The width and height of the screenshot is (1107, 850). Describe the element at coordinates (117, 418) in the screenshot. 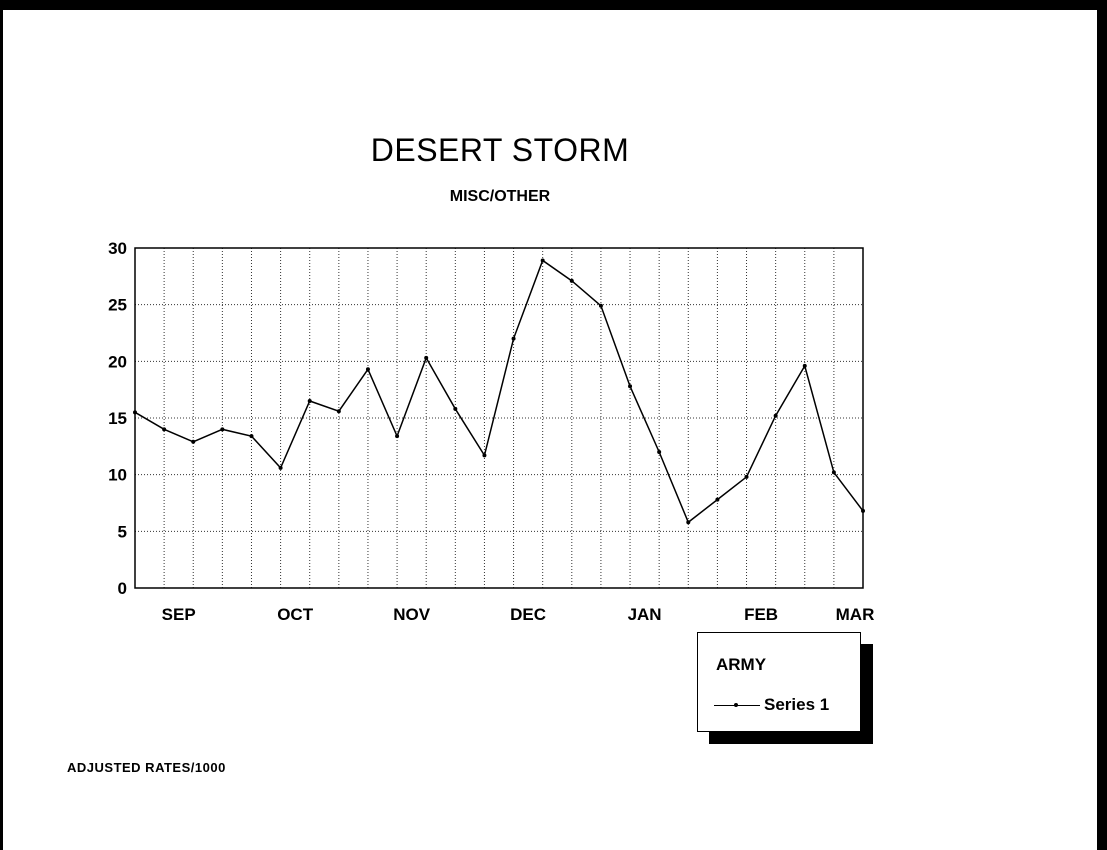

I see `y-tick-label: 15` at that location.